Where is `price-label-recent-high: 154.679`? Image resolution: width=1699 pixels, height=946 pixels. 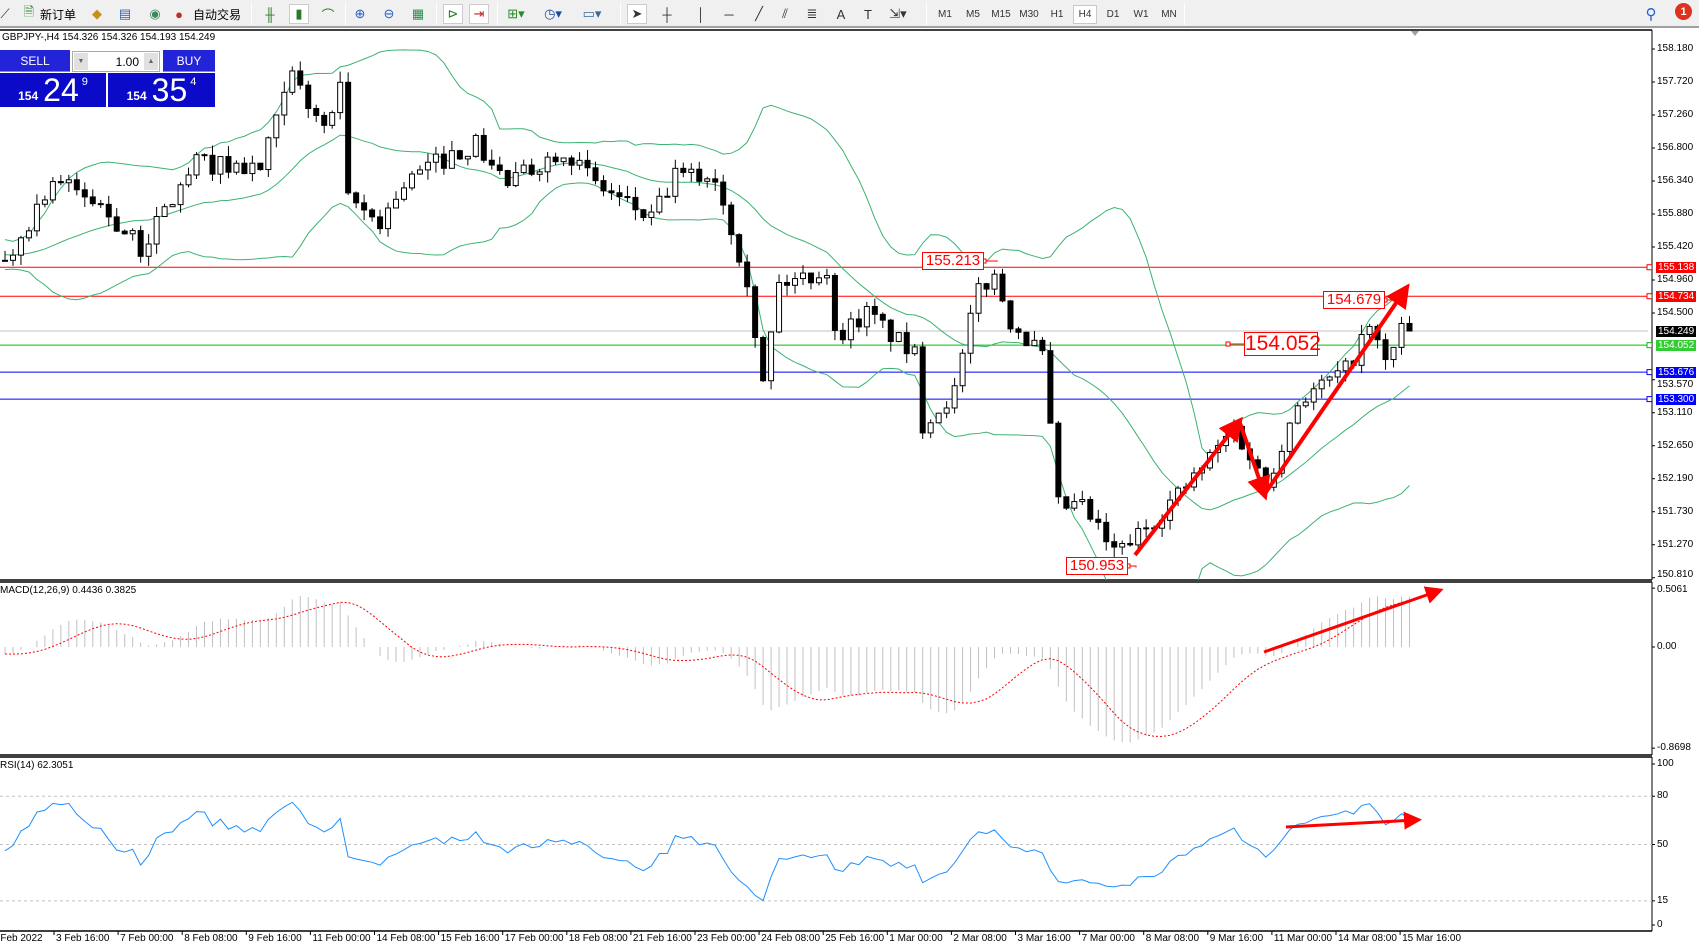 price-label-recent-high: 154.679 is located at coordinates (1354, 300).